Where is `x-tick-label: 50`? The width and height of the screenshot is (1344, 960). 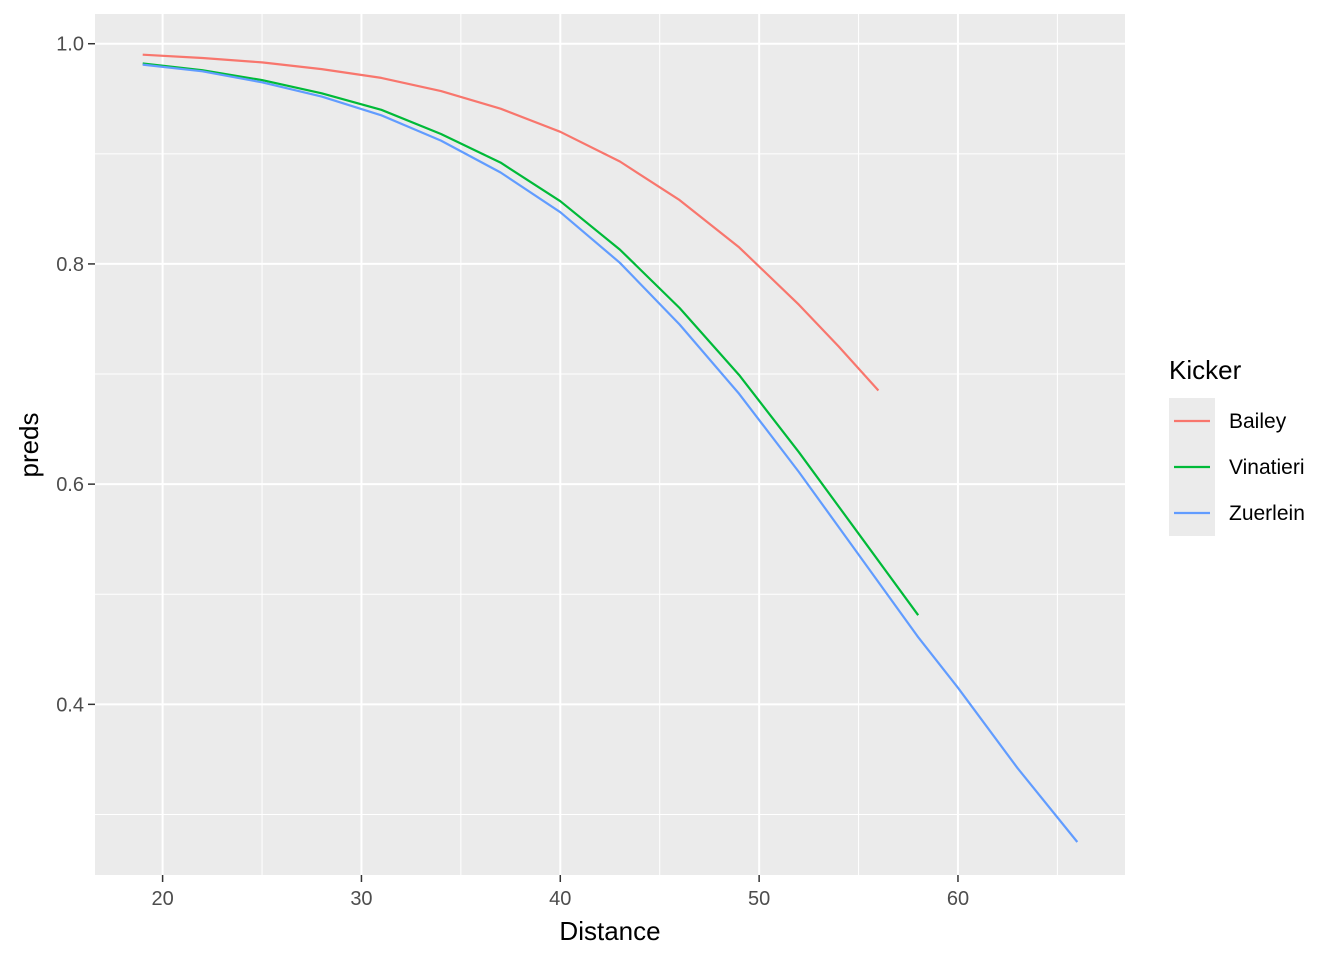
x-tick-label: 50 is located at coordinates (759, 899).